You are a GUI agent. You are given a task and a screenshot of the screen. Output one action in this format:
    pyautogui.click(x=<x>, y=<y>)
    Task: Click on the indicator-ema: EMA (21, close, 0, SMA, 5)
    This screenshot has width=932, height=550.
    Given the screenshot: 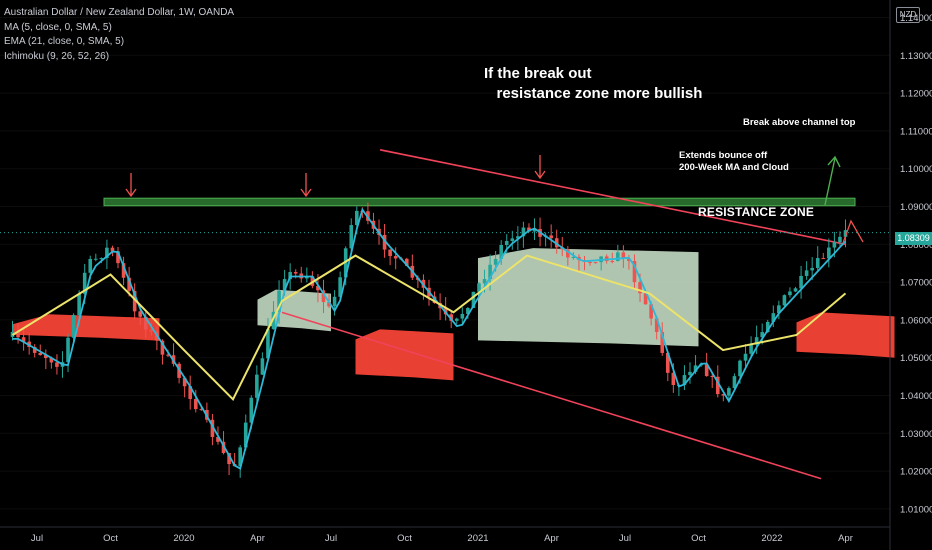 What is the action you would take?
    pyautogui.click(x=64, y=41)
    